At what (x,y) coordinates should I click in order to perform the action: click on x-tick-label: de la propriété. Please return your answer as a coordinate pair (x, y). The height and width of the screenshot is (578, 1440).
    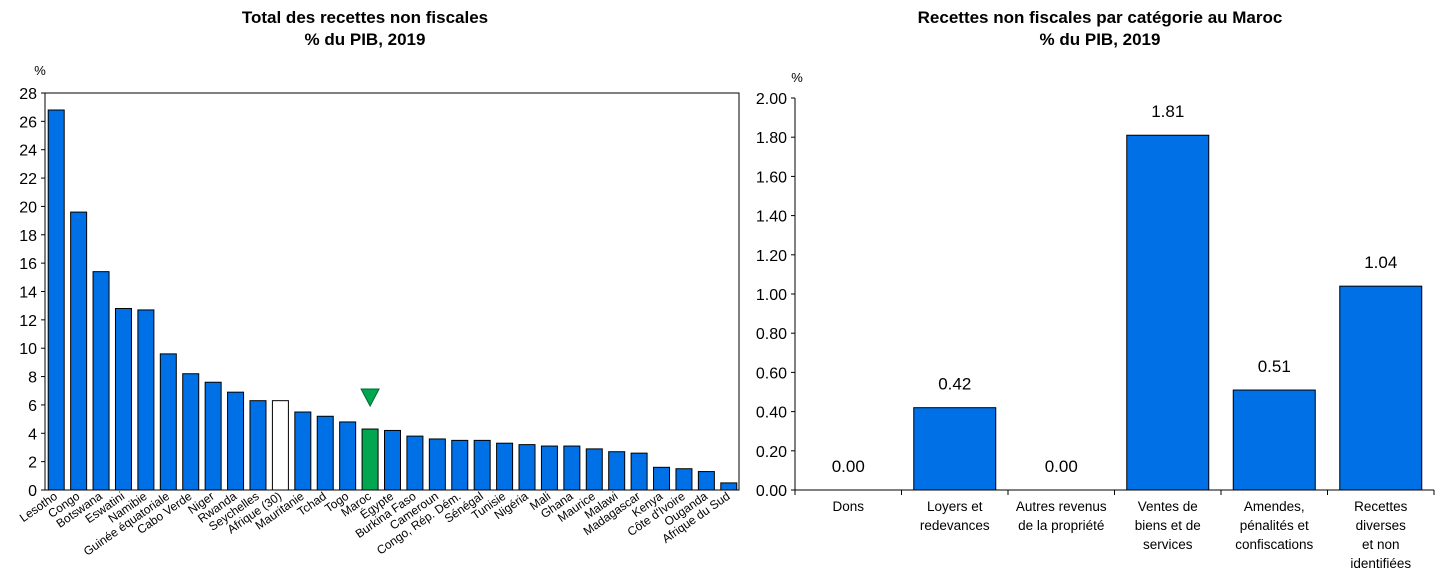
    Looking at the image, I should click on (1061, 525).